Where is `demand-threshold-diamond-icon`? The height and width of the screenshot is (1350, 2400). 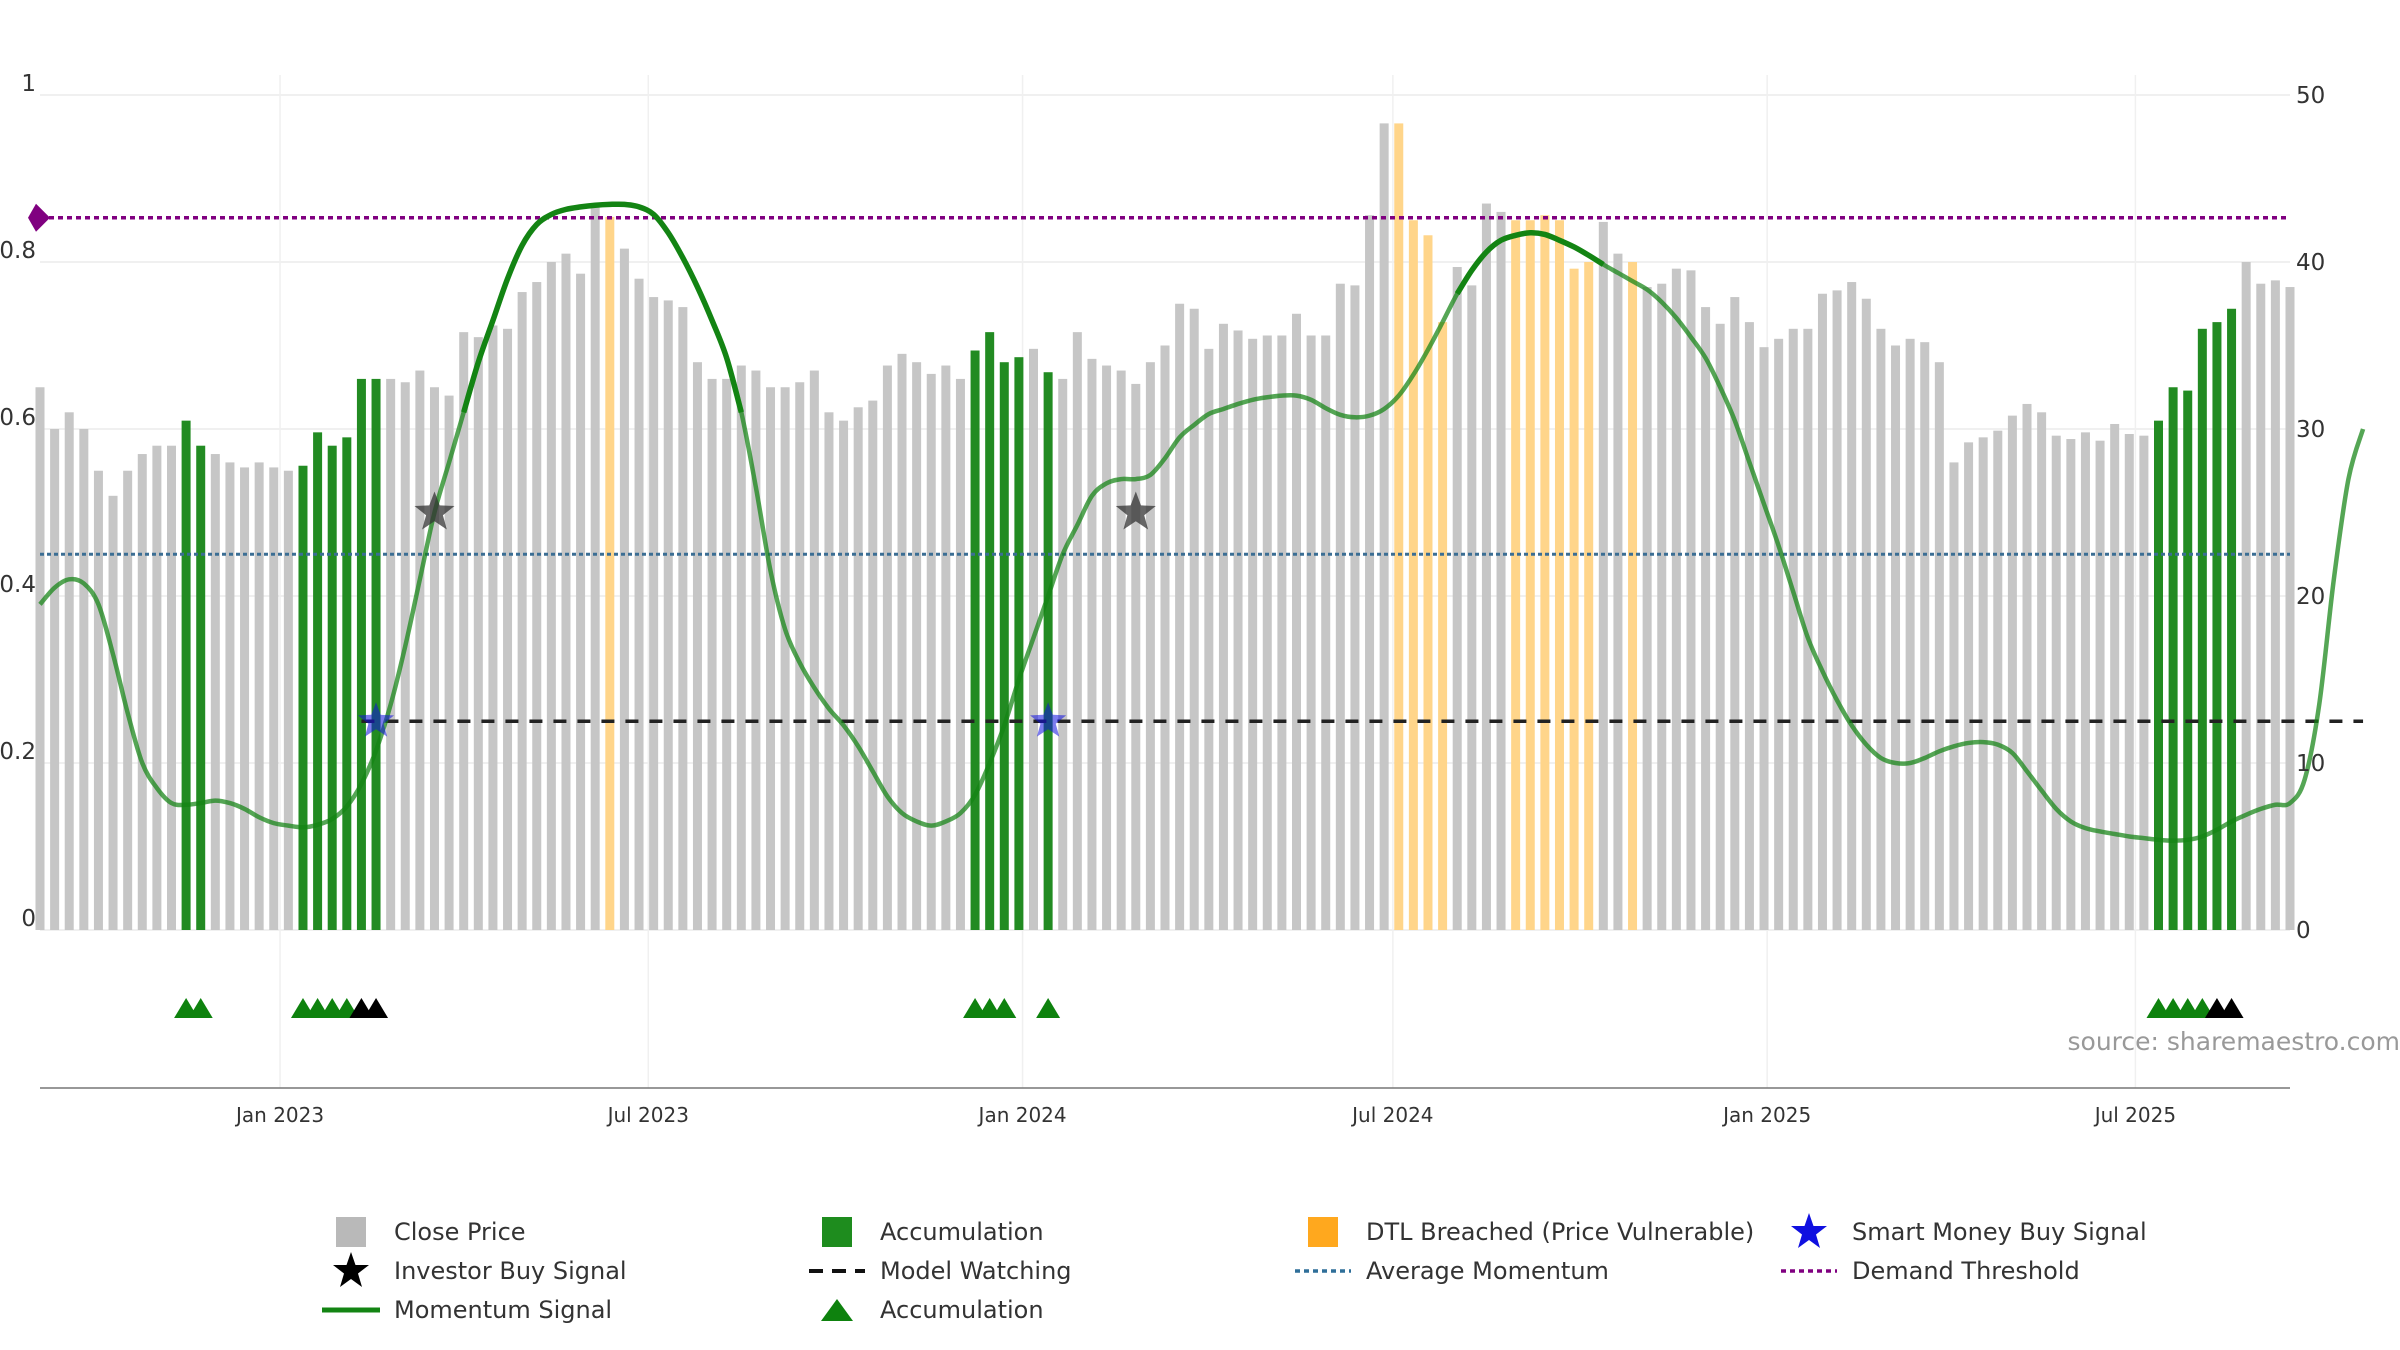 demand-threshold-diamond-icon is located at coordinates (39, 217).